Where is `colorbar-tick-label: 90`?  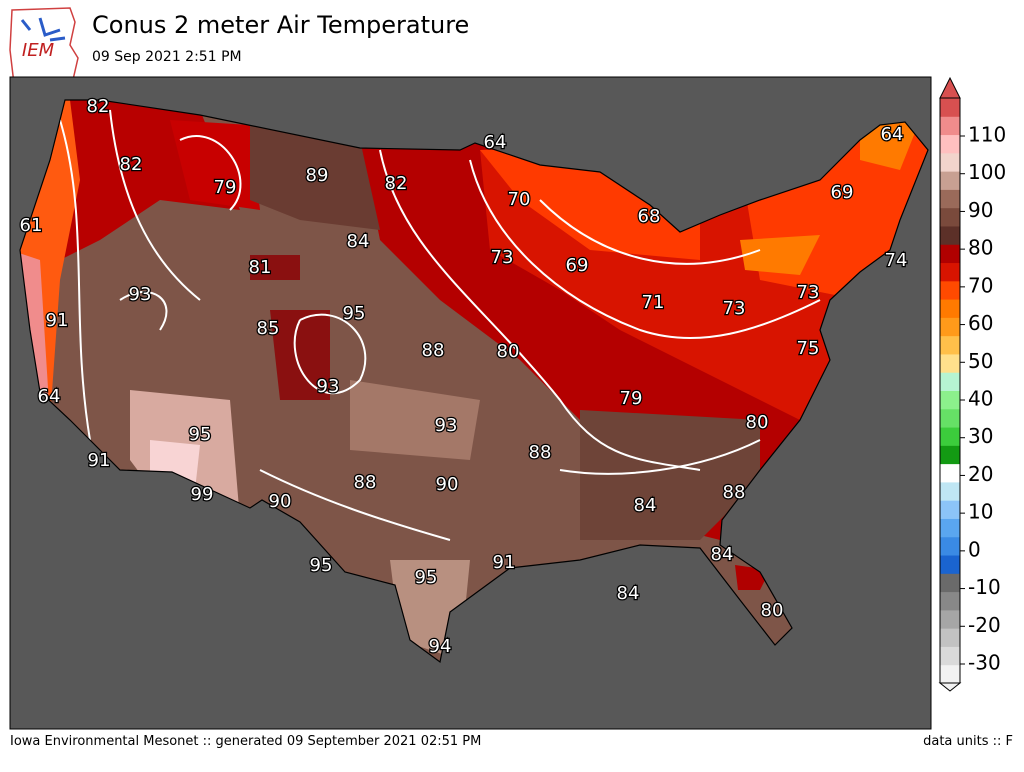 colorbar-tick-label: 90 is located at coordinates (980, 210).